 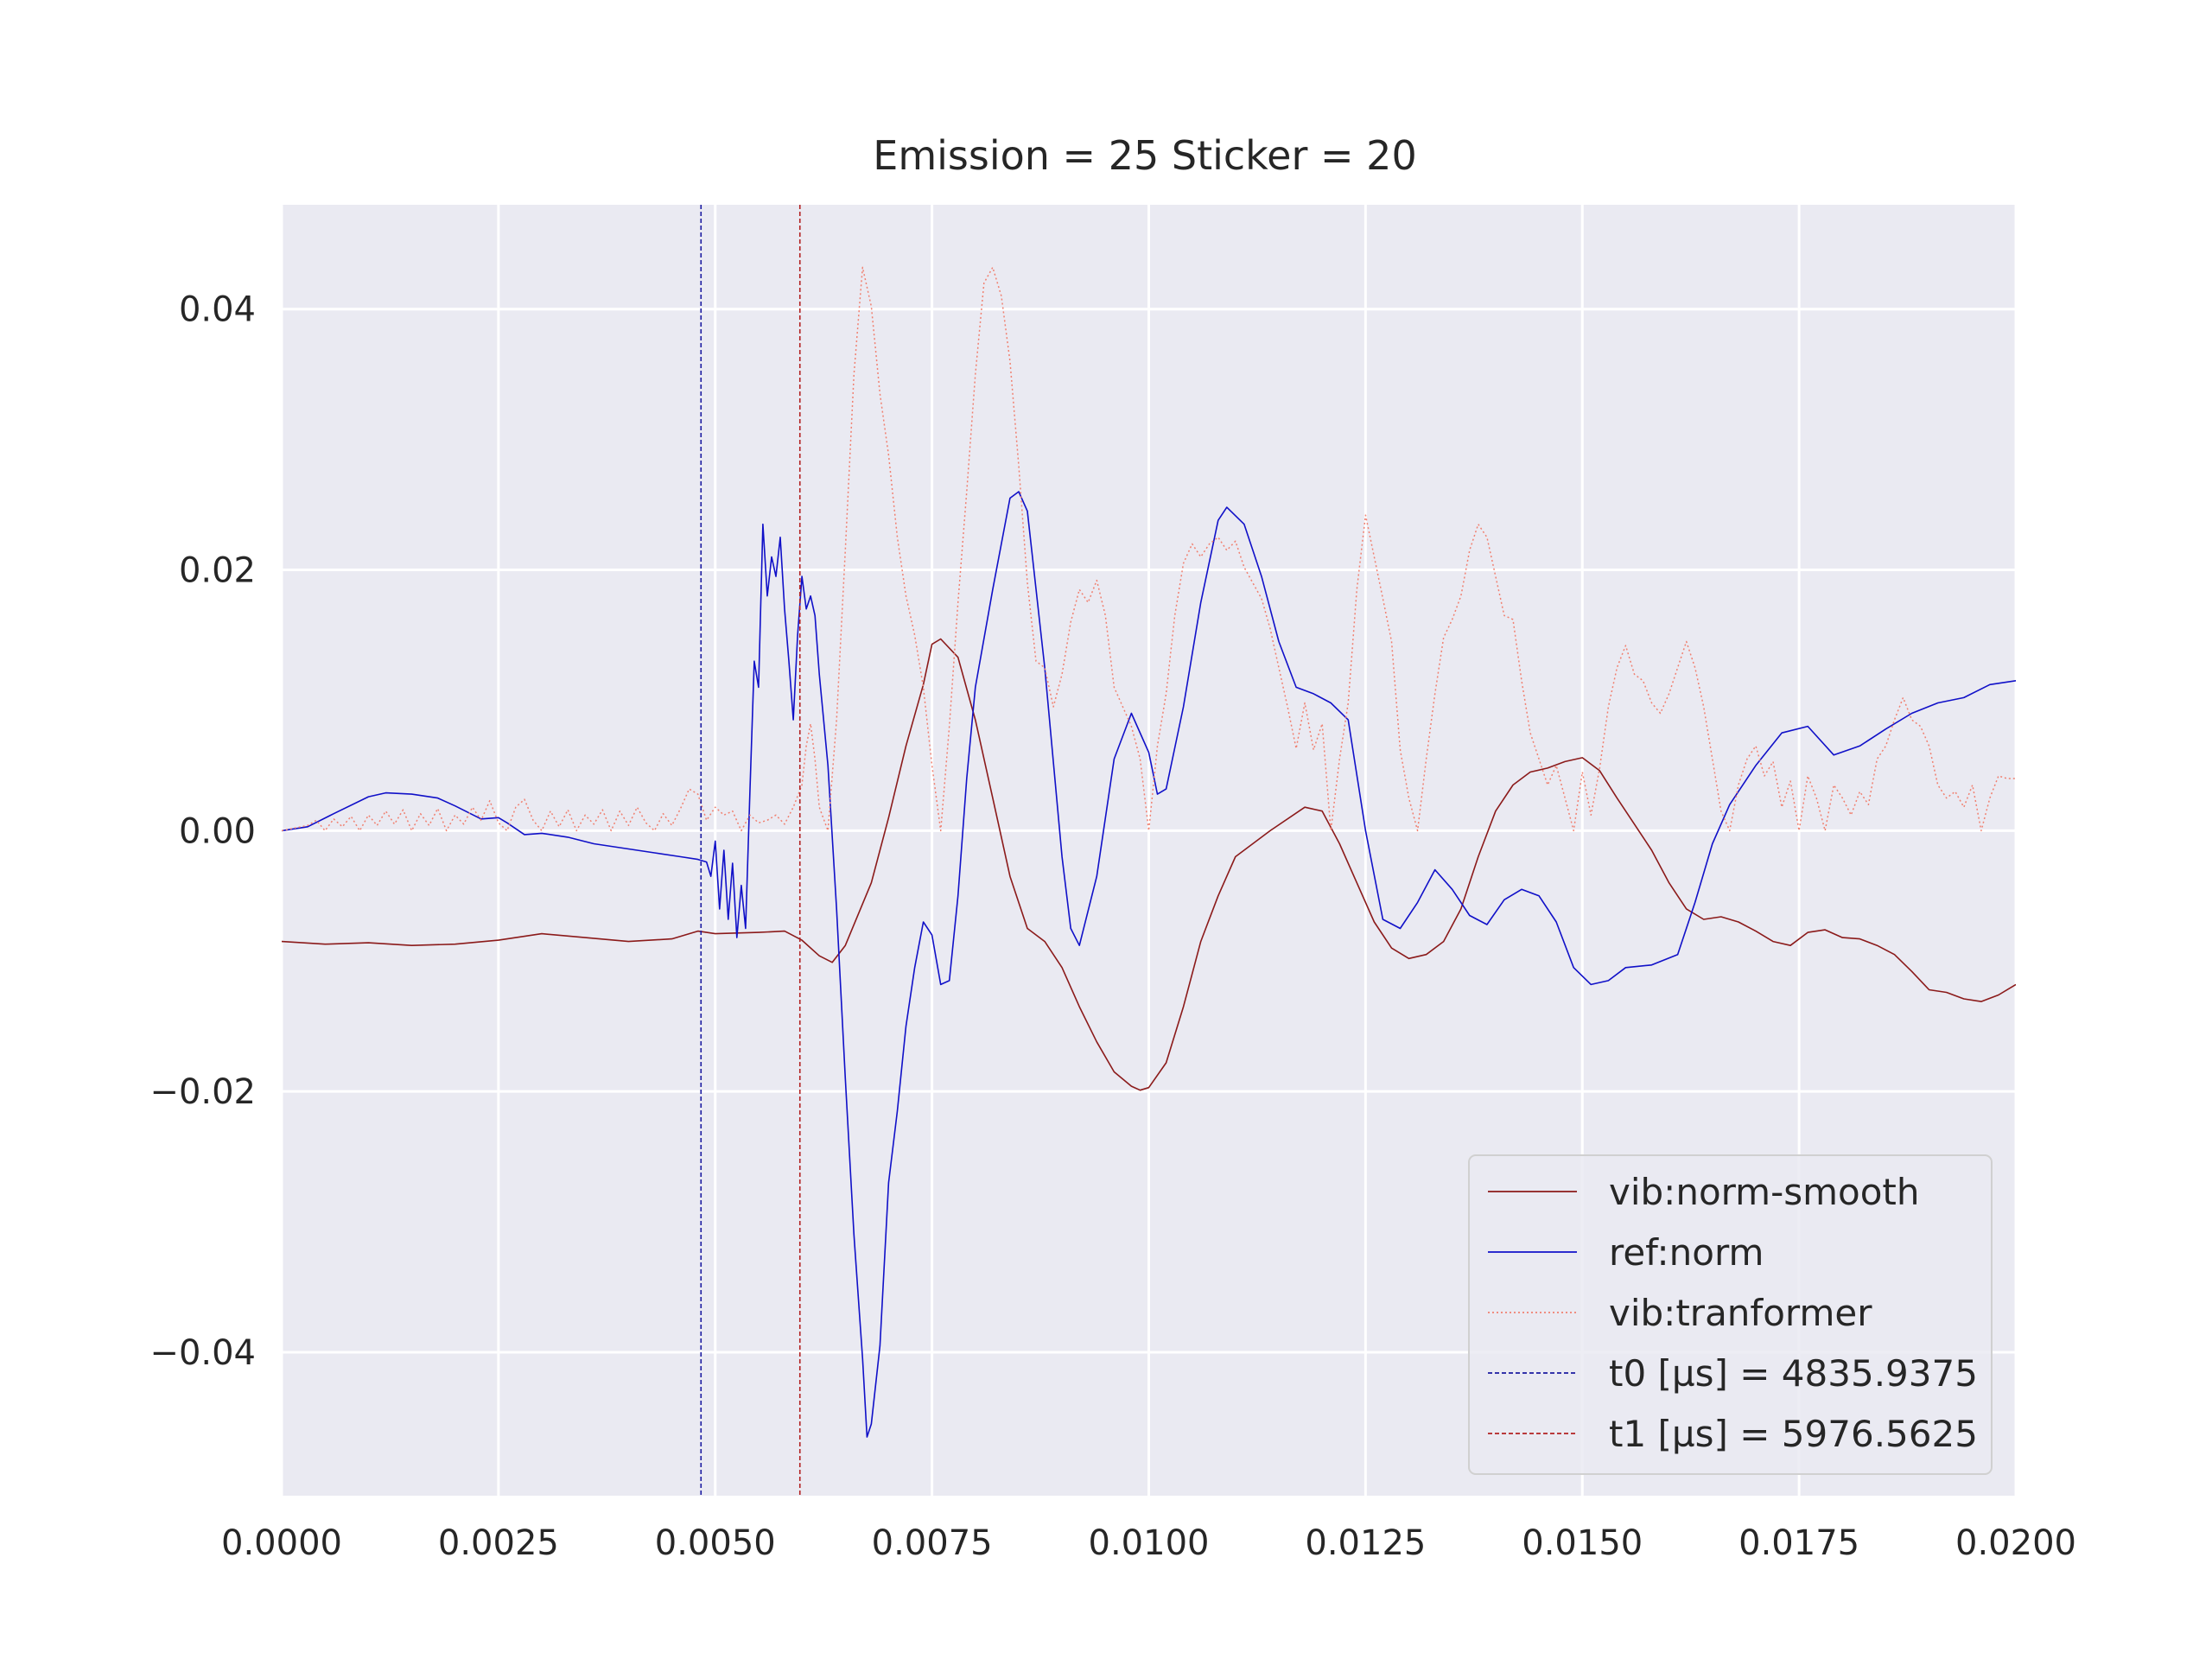 I want to click on y-tick-label: 0.04, so click(x=217, y=310).